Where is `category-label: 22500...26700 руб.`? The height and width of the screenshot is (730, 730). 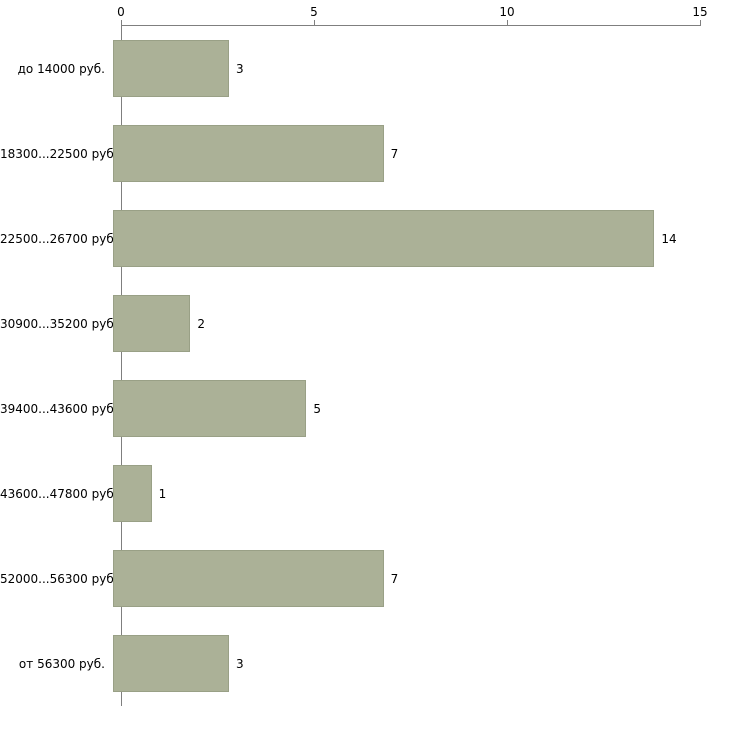
category-label: 22500...26700 руб. is located at coordinates (59, 238).